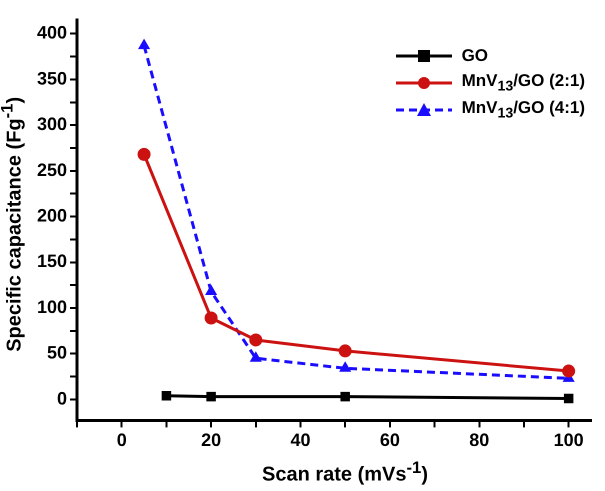 Image resolution: width=605 pixels, height=491 pixels. What do you see at coordinates (569, 440) in the screenshot?
I see `x-tick-label: 100` at bounding box center [569, 440].